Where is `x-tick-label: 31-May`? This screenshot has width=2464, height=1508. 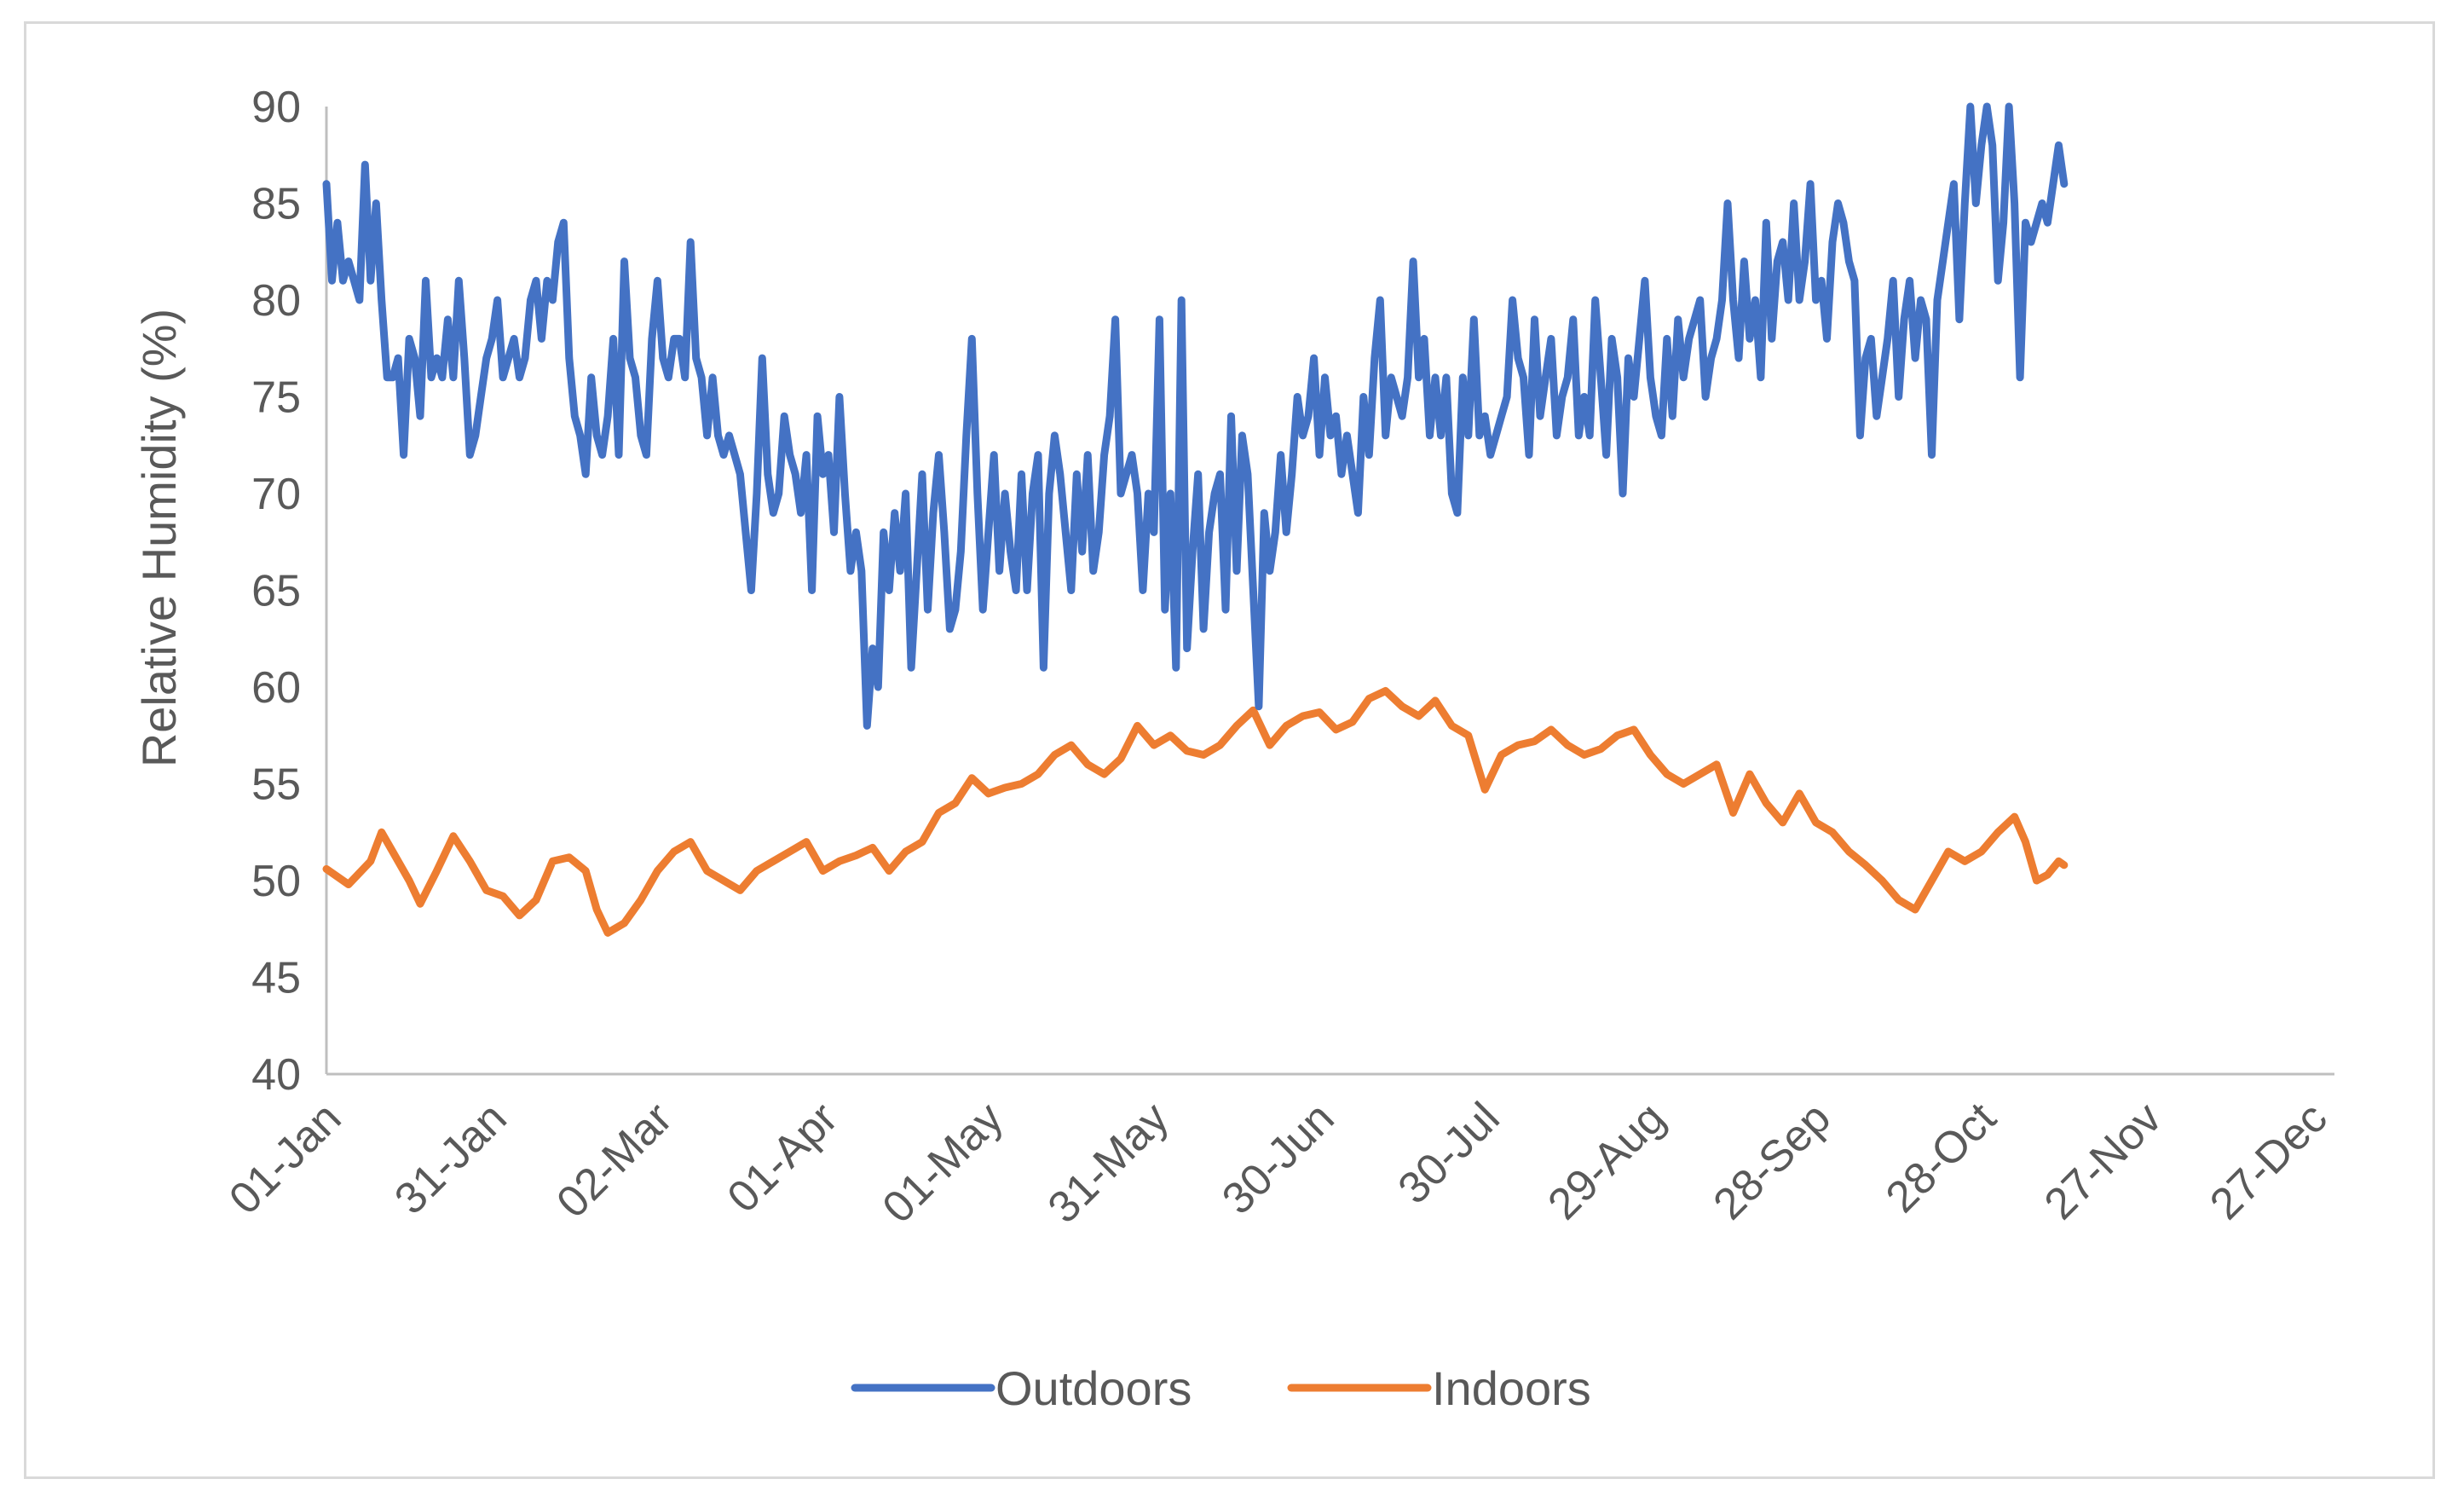
x-tick-label: 31-May is located at coordinates (1109, 1163).